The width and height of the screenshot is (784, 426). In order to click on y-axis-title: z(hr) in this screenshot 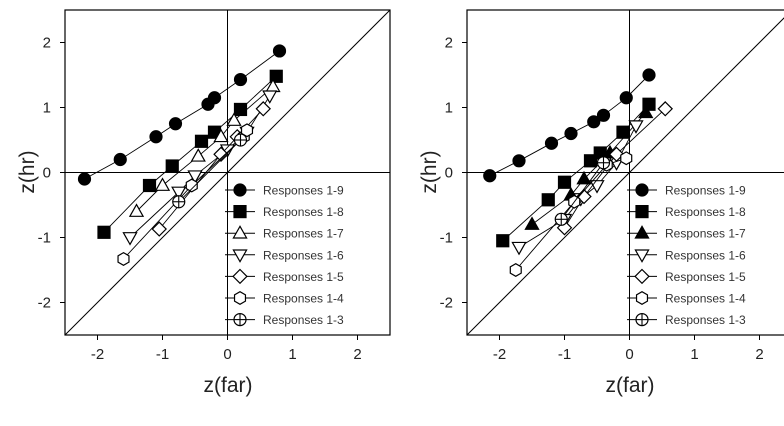, I will do `click(27, 171)`.